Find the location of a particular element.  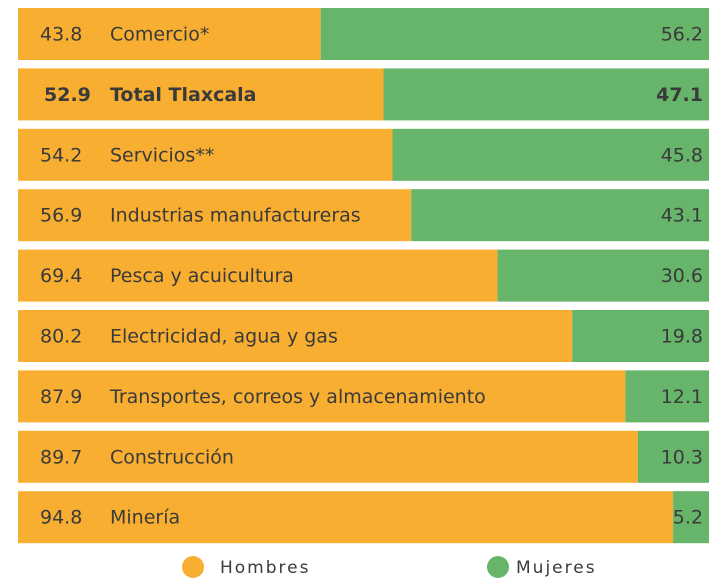

category-label: Electricidad, agua y gas is located at coordinates (224, 337).